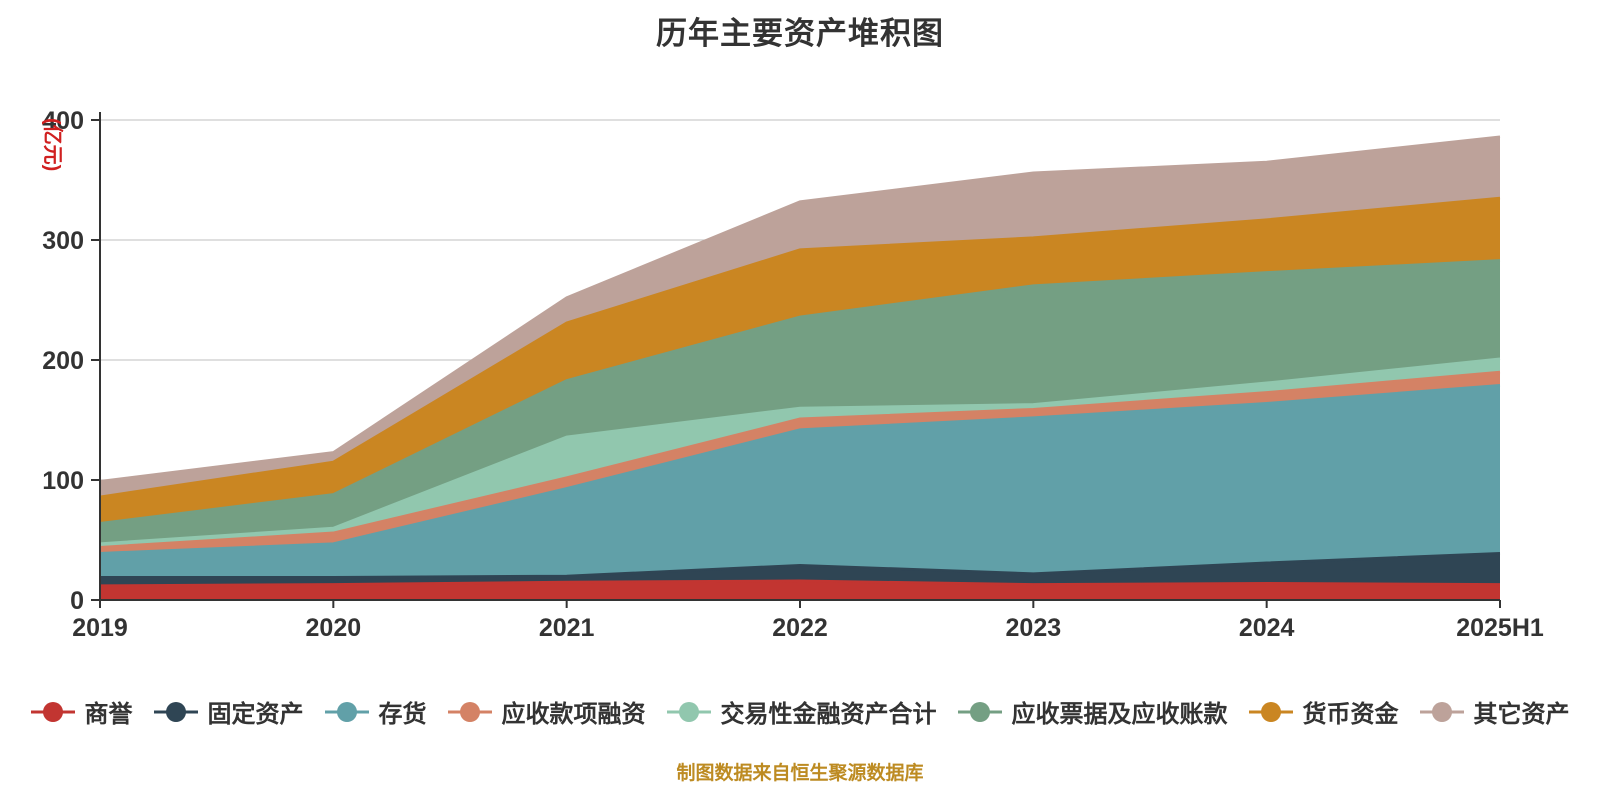 The width and height of the screenshot is (1600, 800). I want to click on y-tick-label-300: 300, so click(63, 241).